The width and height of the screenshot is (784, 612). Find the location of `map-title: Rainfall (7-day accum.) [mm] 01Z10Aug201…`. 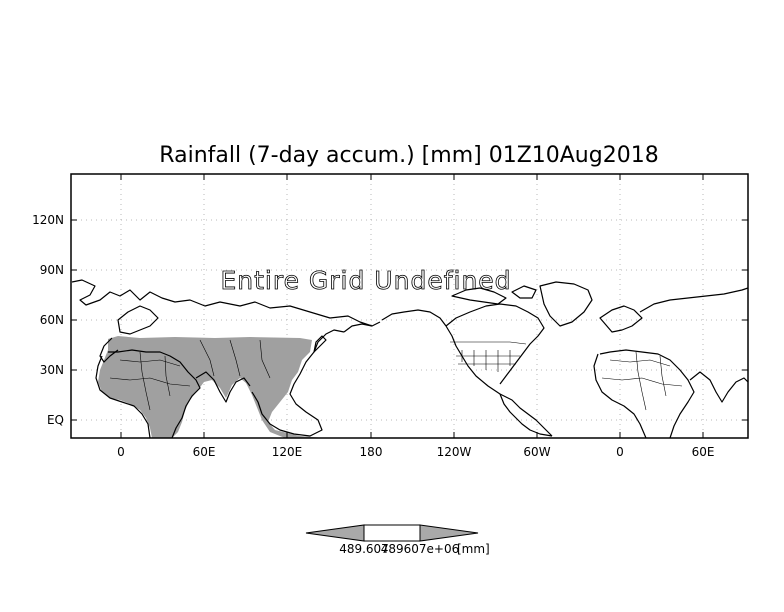

map-title: Rainfall (7-day accum.) [mm] 01Z10Aug201… is located at coordinates (408, 155).